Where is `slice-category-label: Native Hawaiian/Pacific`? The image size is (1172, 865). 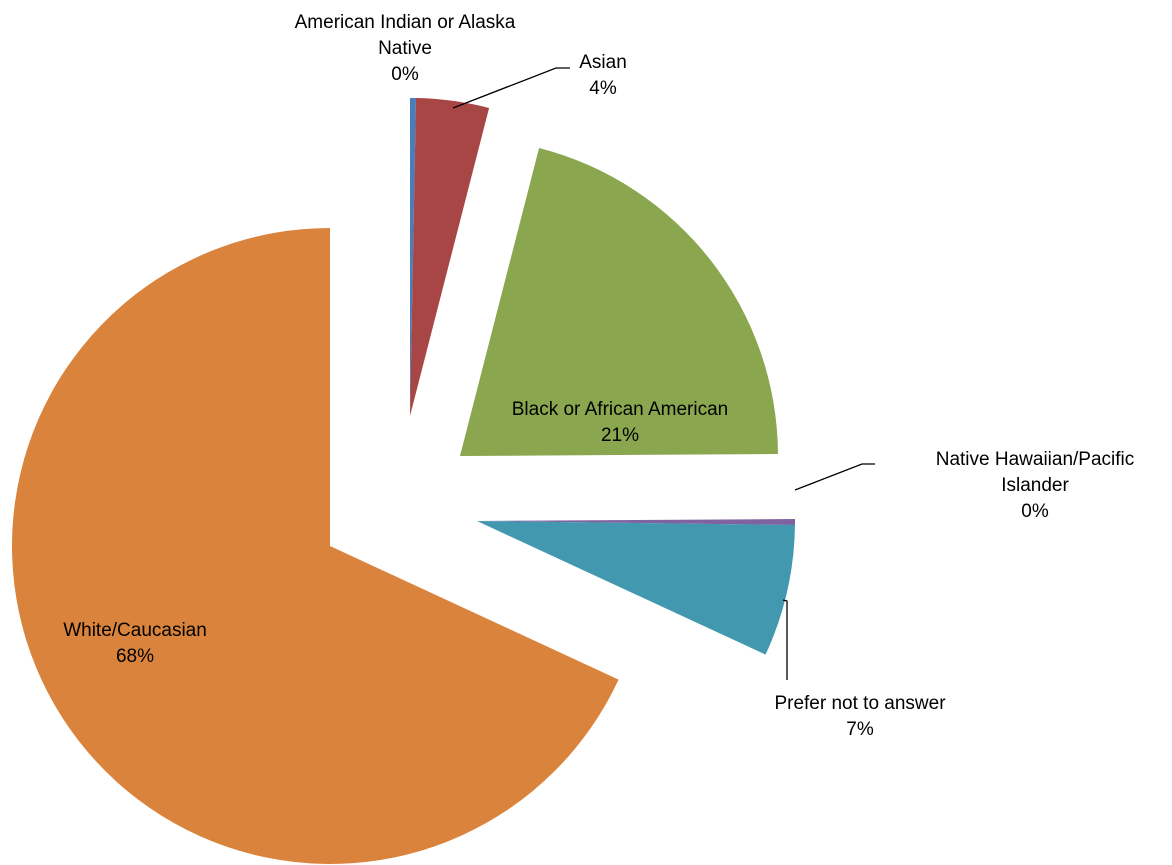 slice-category-label: Native Hawaiian/Pacific is located at coordinates (1035, 459).